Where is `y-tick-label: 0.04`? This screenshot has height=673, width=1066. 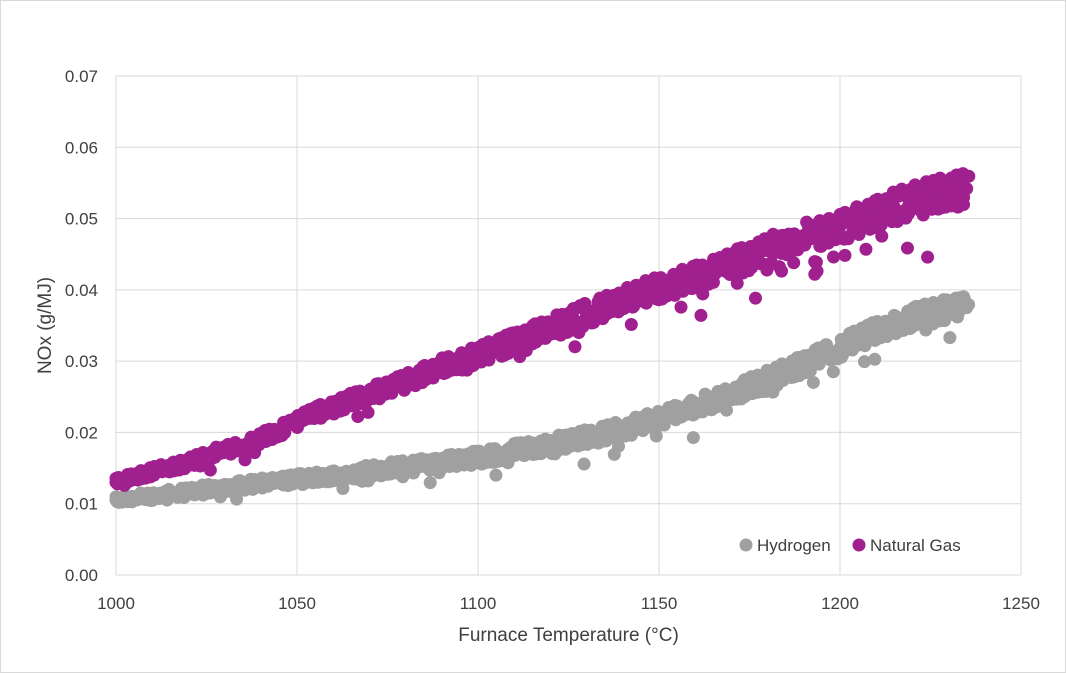
y-tick-label: 0.04 is located at coordinates (81, 290).